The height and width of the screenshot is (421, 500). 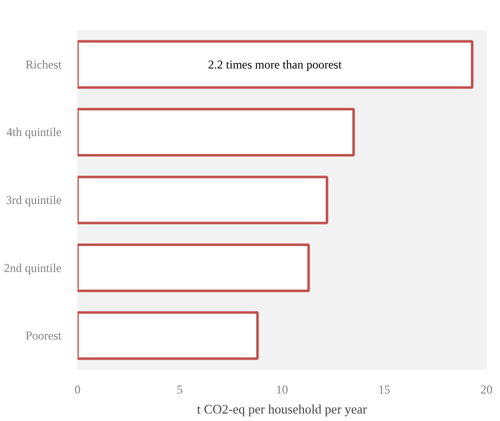 I want to click on x-axis-title: t CO2-eq per household per year, so click(x=282, y=409).